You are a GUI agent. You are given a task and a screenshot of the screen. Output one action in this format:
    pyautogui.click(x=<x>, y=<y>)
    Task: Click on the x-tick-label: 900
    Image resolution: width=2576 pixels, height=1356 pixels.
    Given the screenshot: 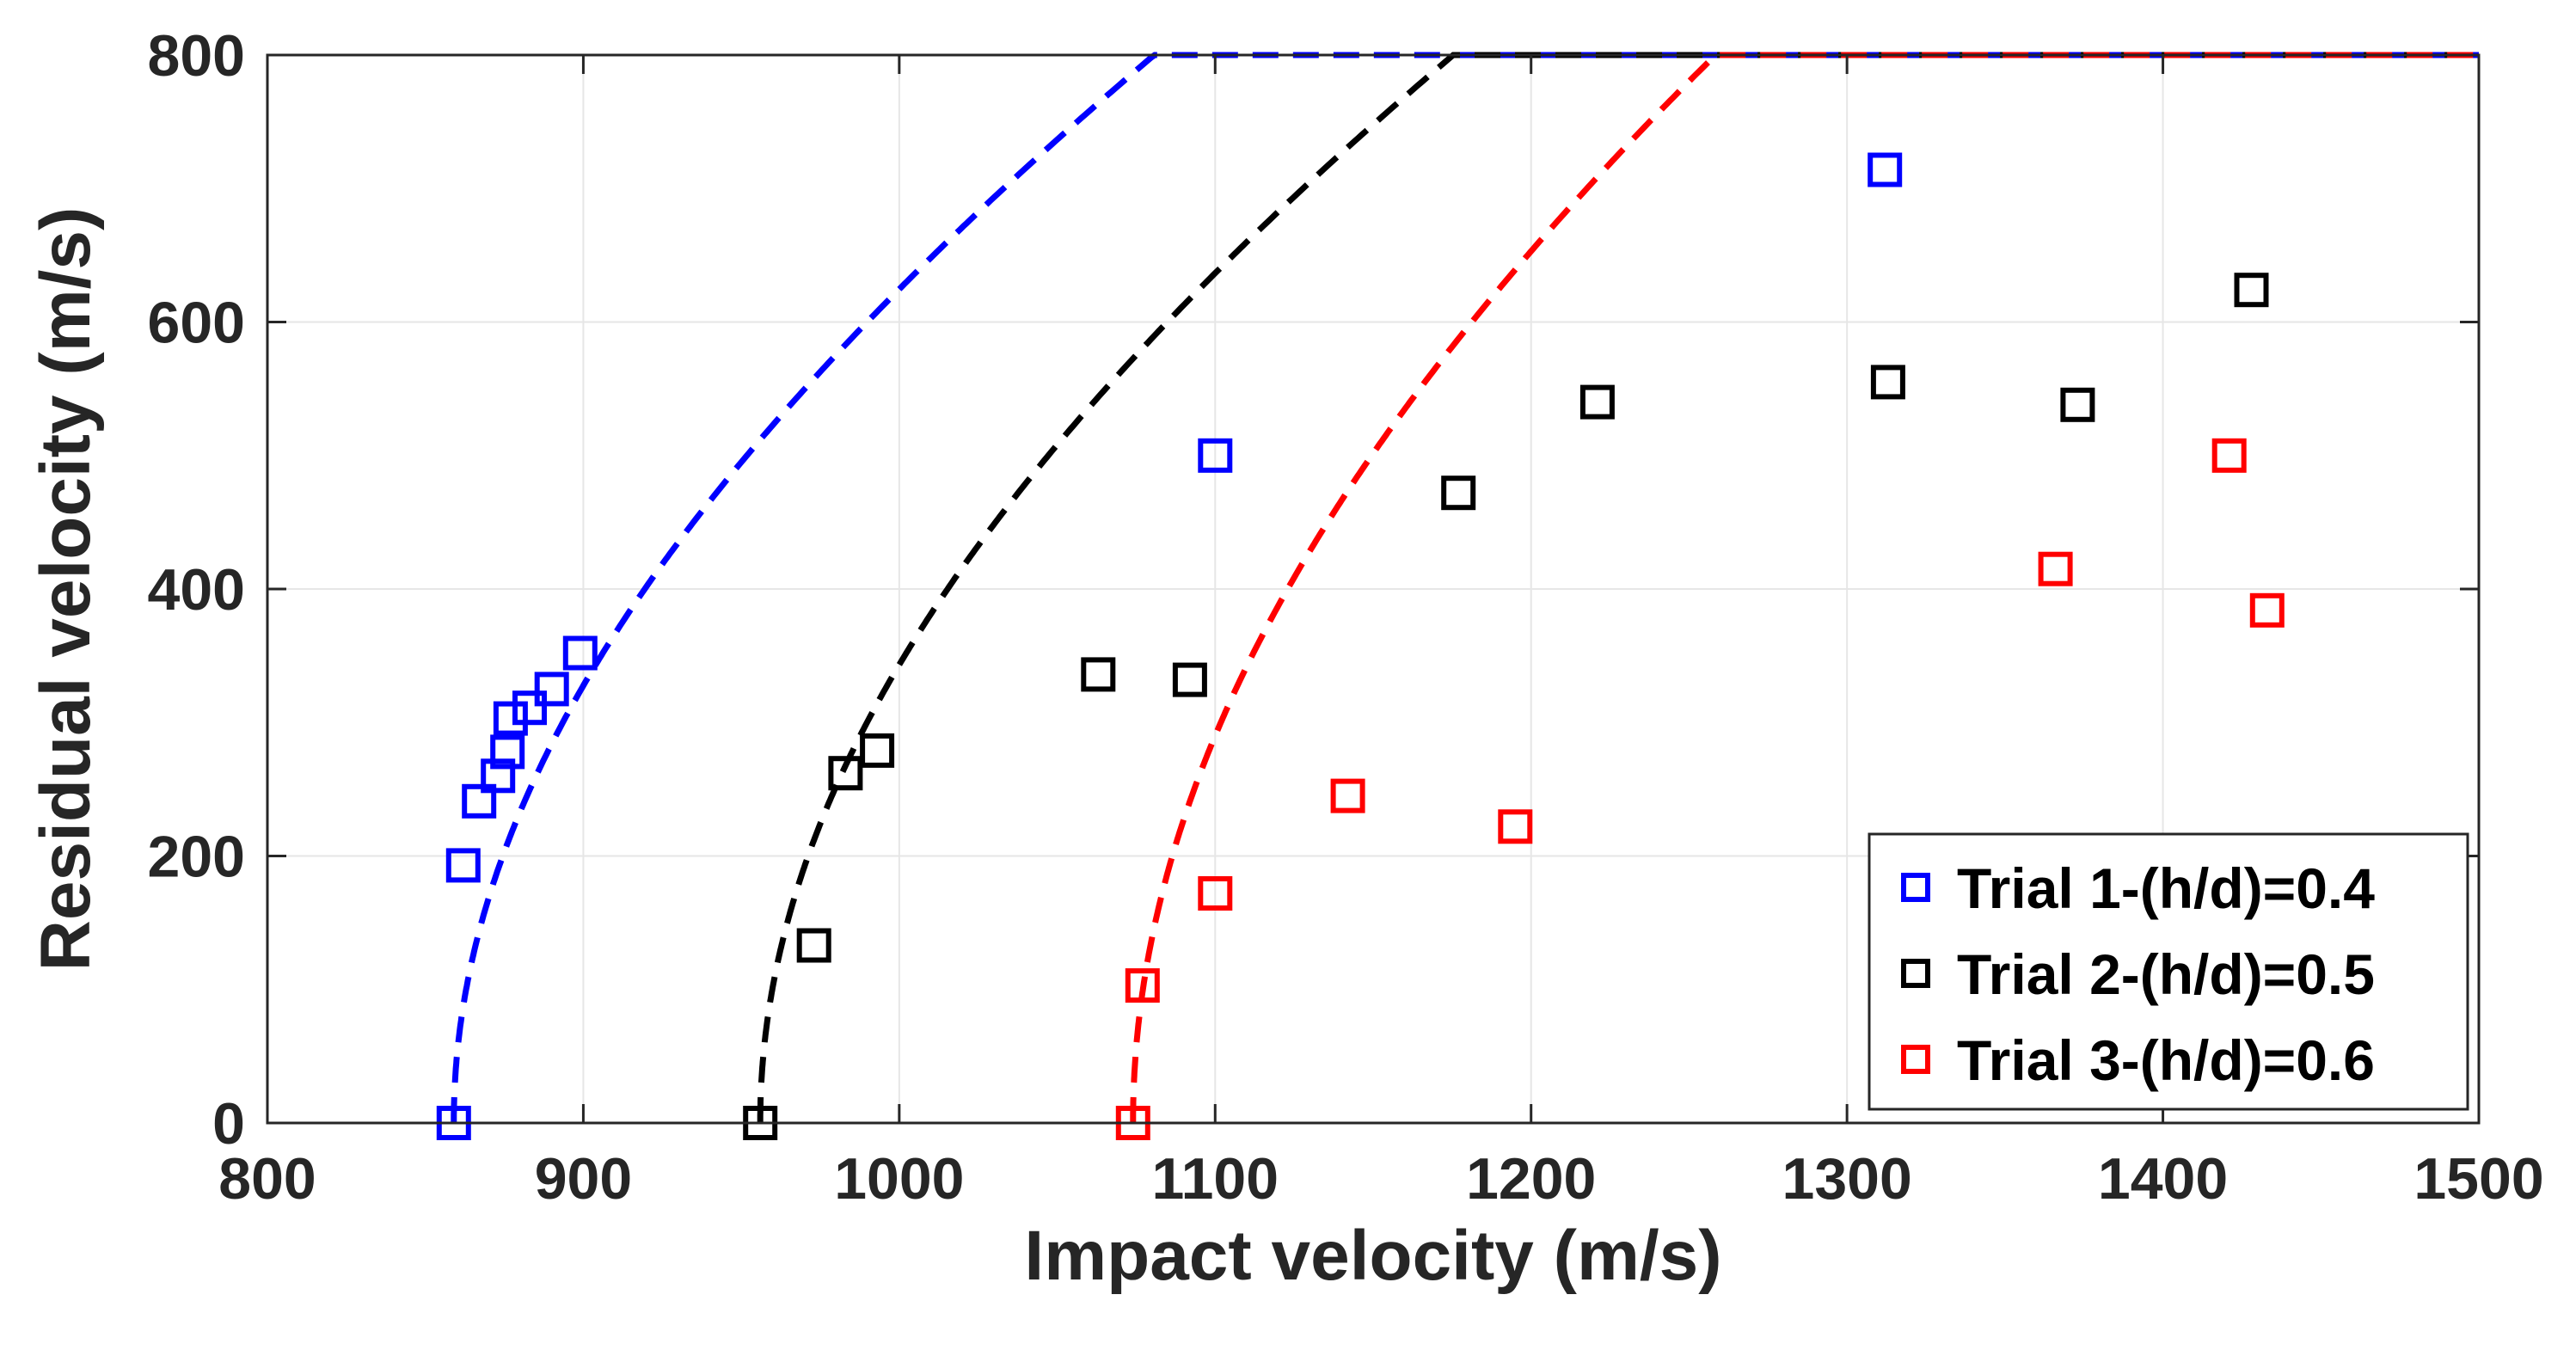 What is the action you would take?
    pyautogui.click(x=583, y=1179)
    